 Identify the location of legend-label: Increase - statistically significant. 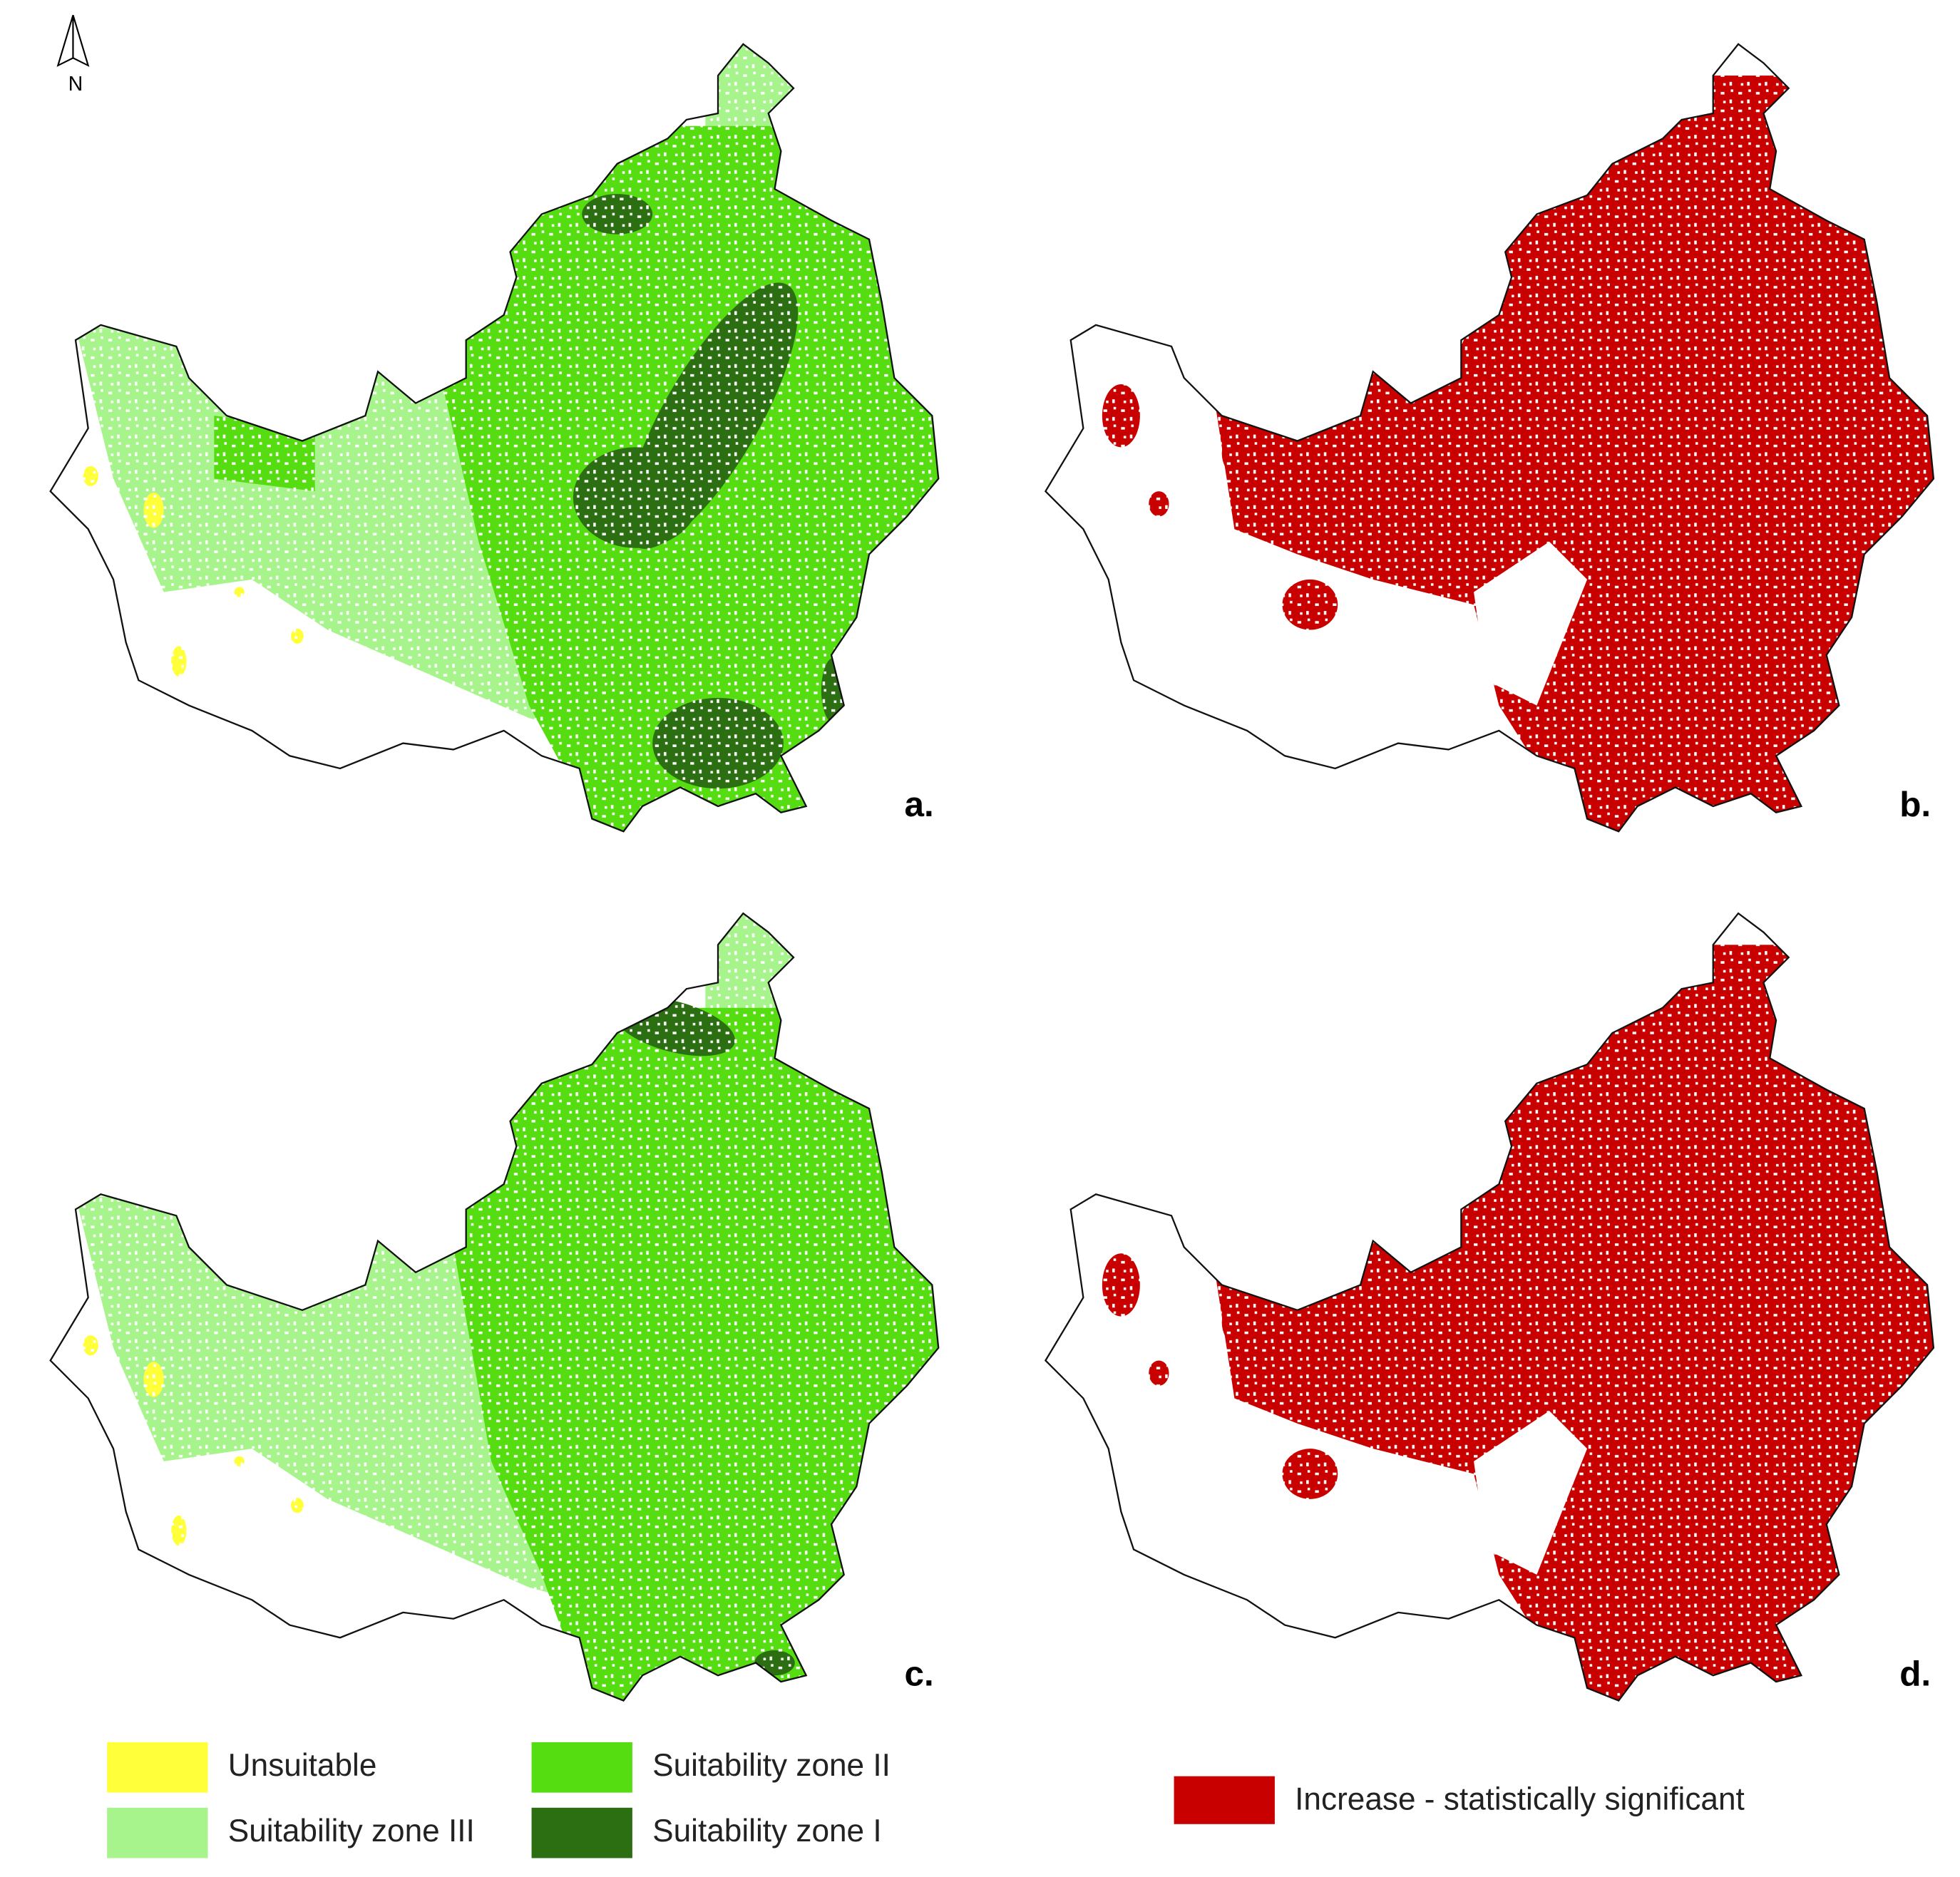
(1520, 1799).